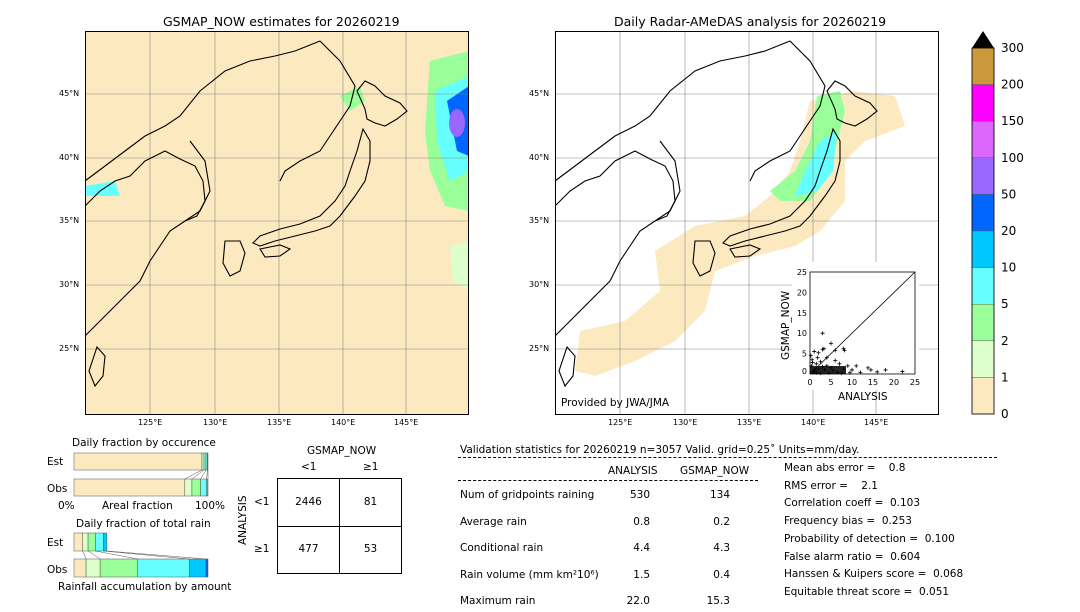 Image resolution: width=1080 pixels, height=612 pixels. Describe the element at coordinates (727, 457) in the screenshot. I see `stats-divider` at that location.